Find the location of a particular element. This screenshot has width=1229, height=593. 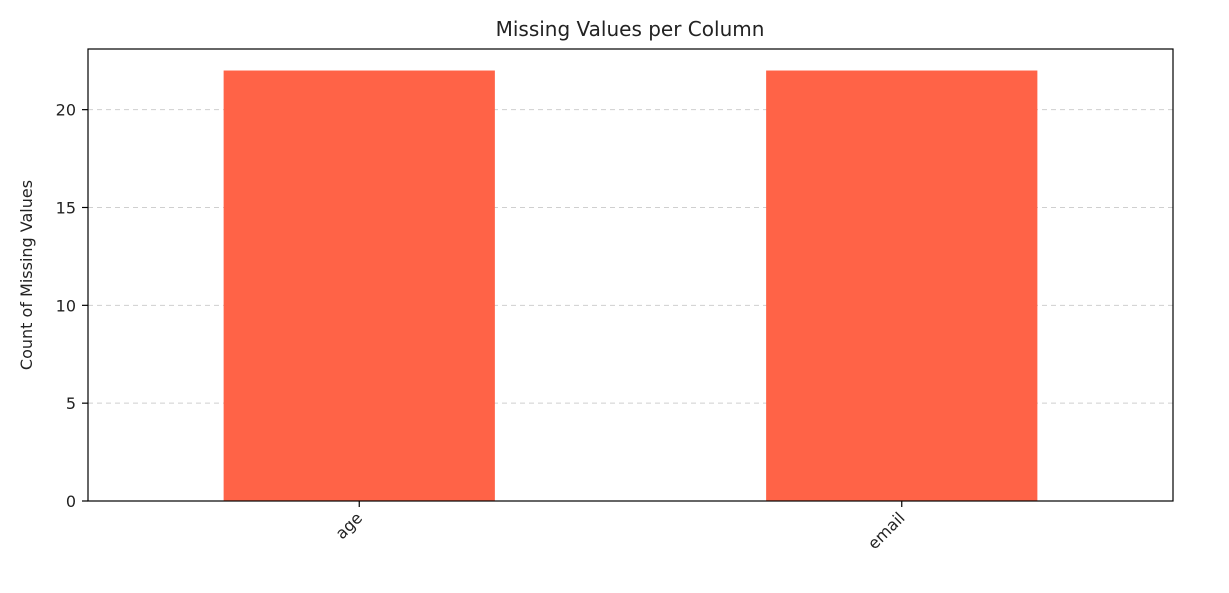

y-tick-label: 5 is located at coordinates (71, 403).